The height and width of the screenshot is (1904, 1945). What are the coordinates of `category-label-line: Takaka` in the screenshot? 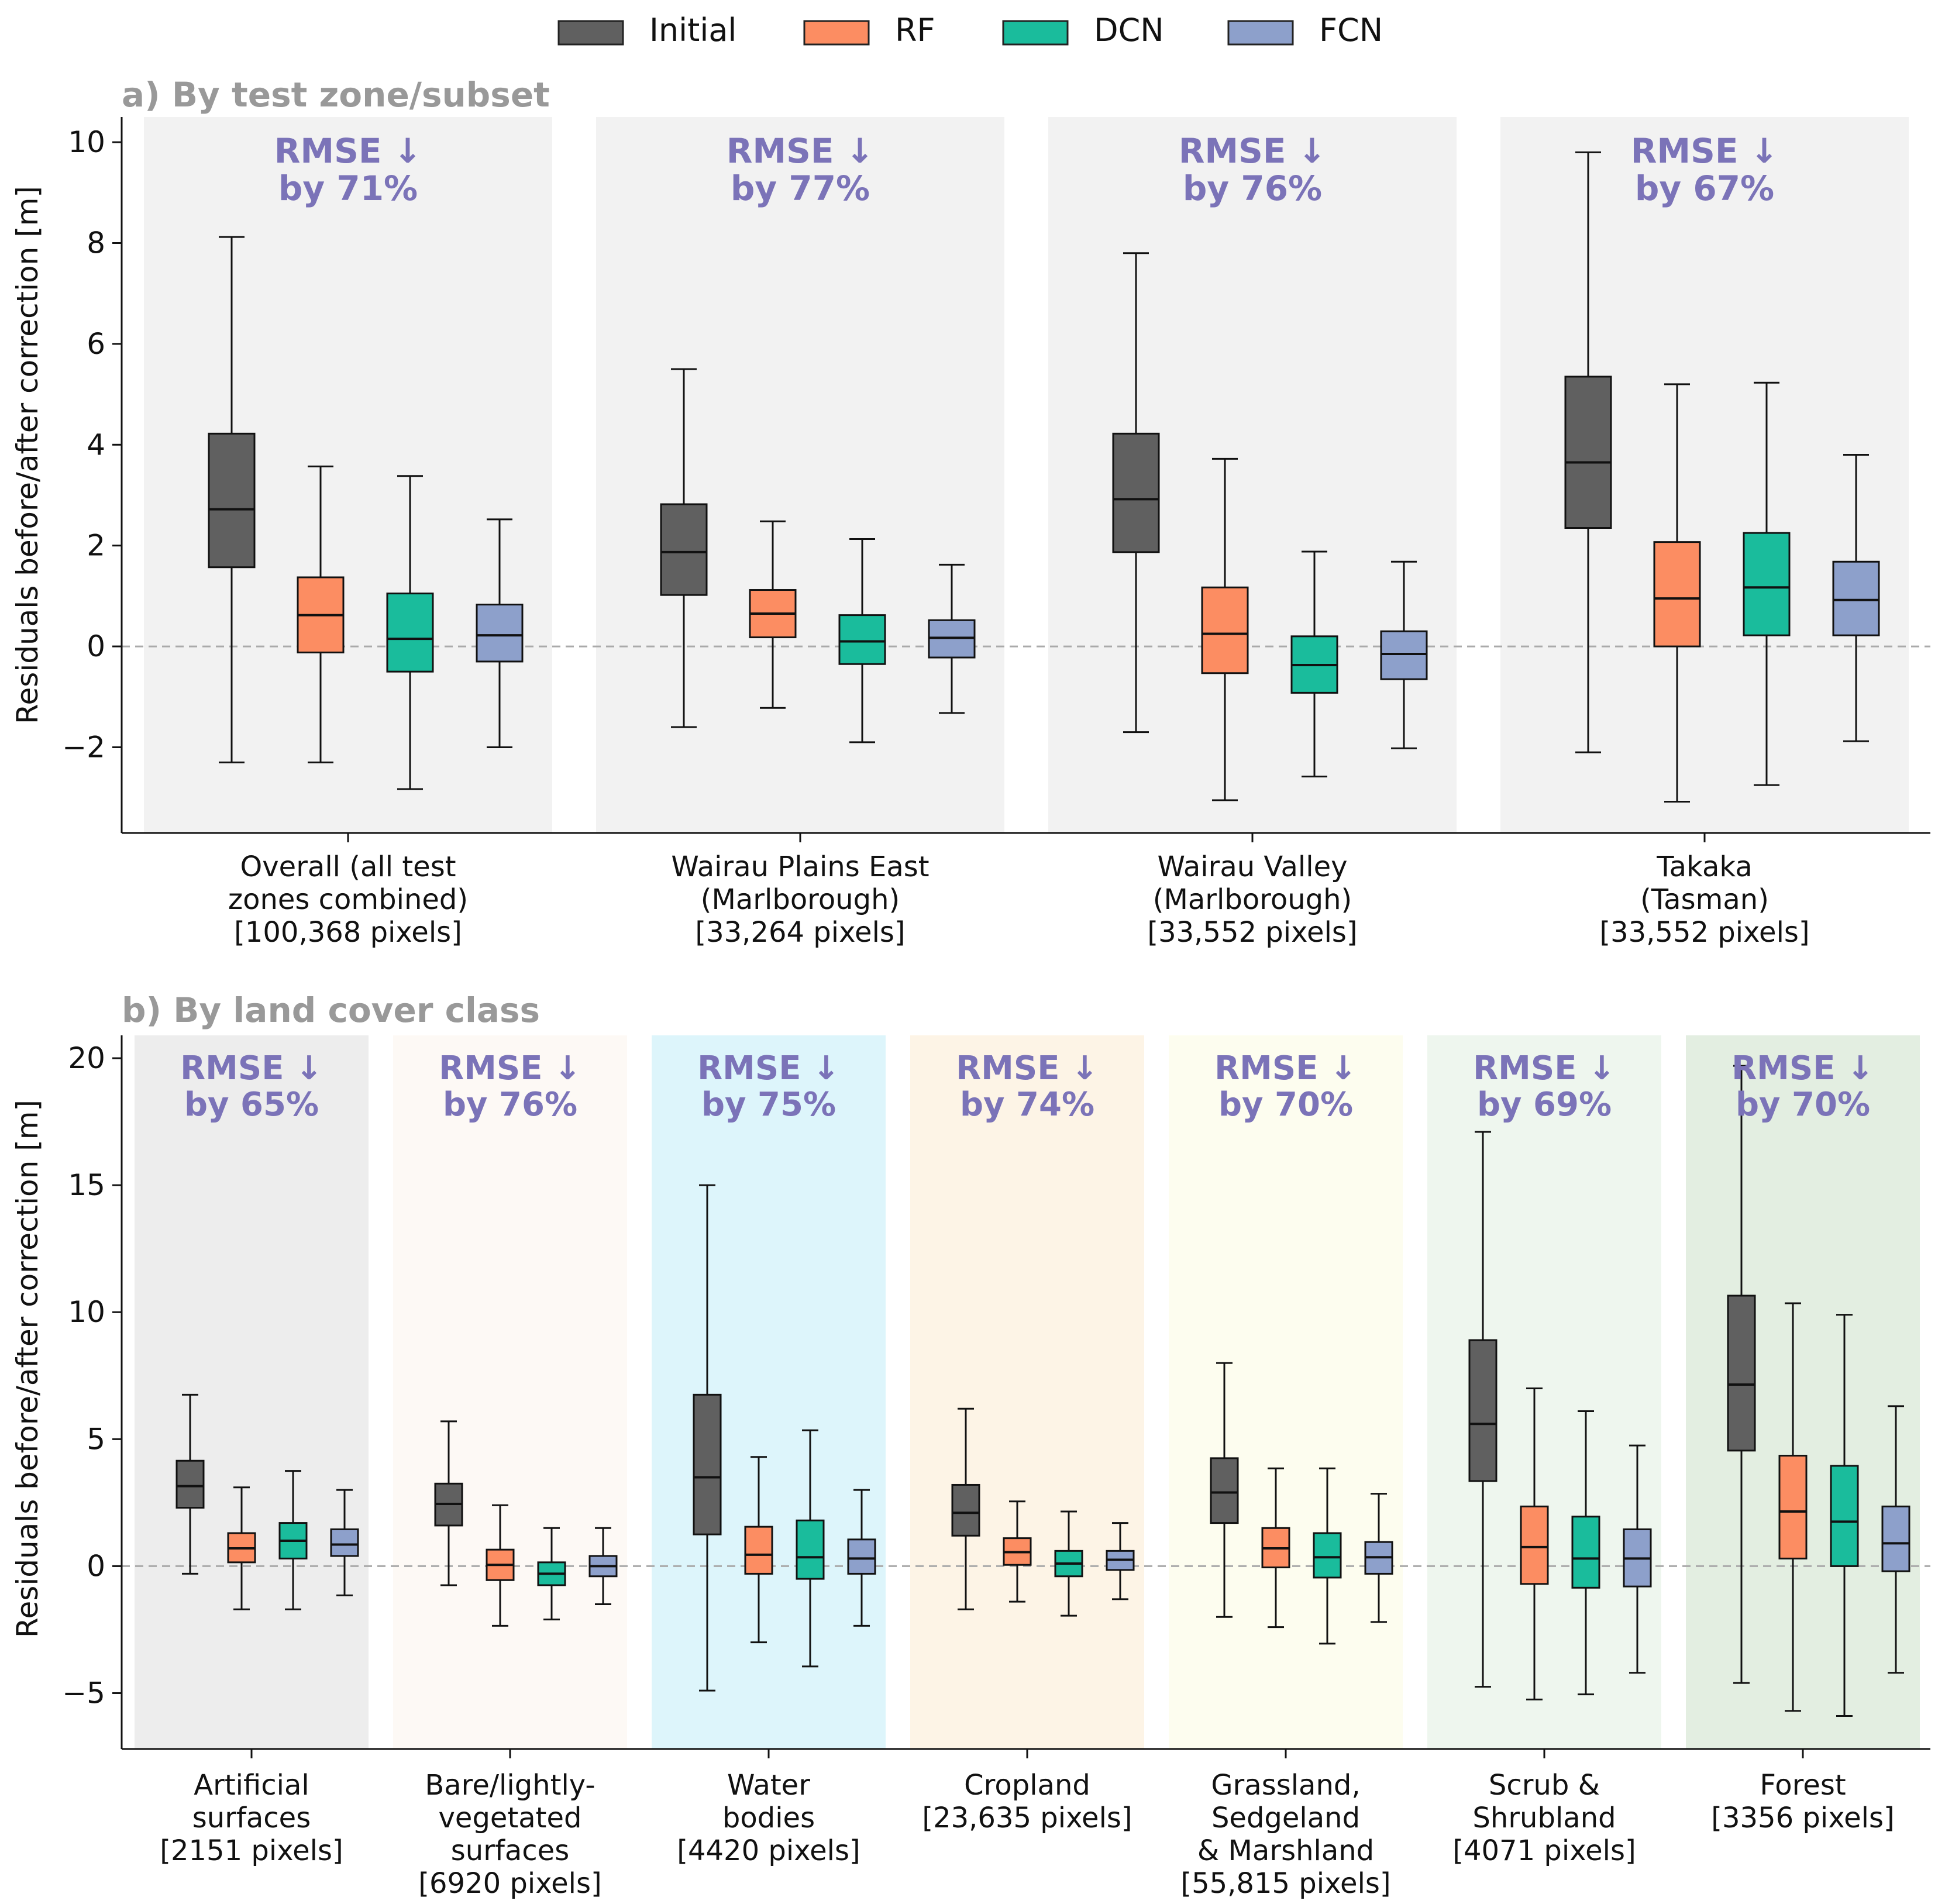 It's located at (1704, 867).